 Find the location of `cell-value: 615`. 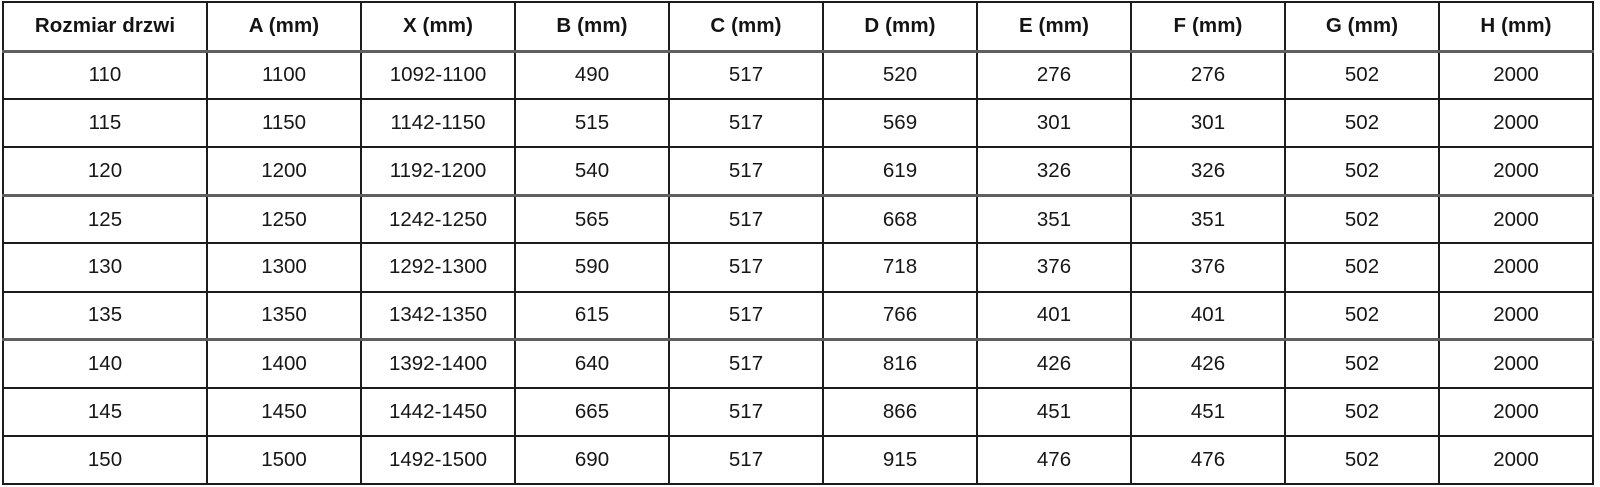

cell-value: 615 is located at coordinates (591, 316).